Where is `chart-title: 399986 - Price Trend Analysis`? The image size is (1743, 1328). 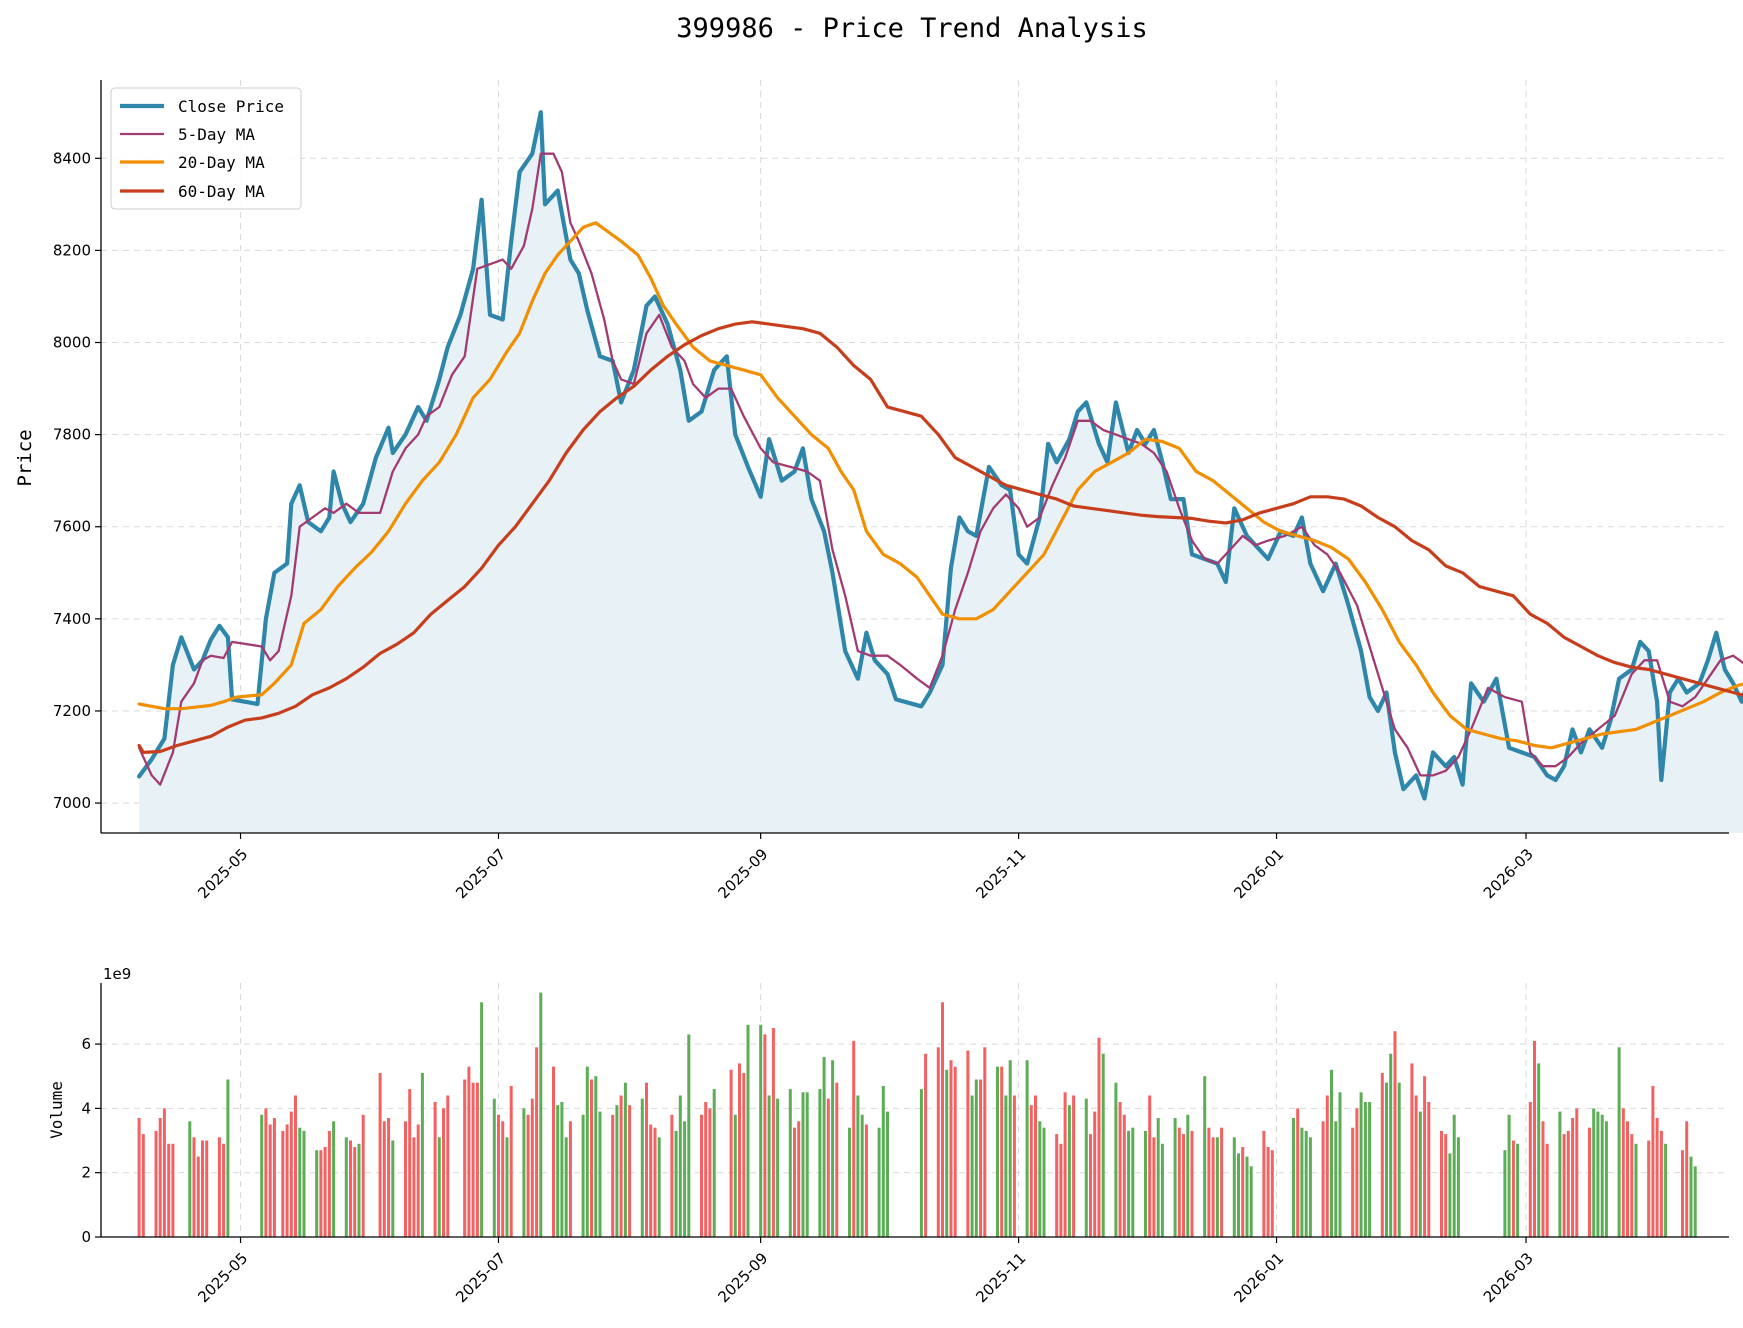 chart-title: 399986 - Price Trend Analysis is located at coordinates (911, 28).